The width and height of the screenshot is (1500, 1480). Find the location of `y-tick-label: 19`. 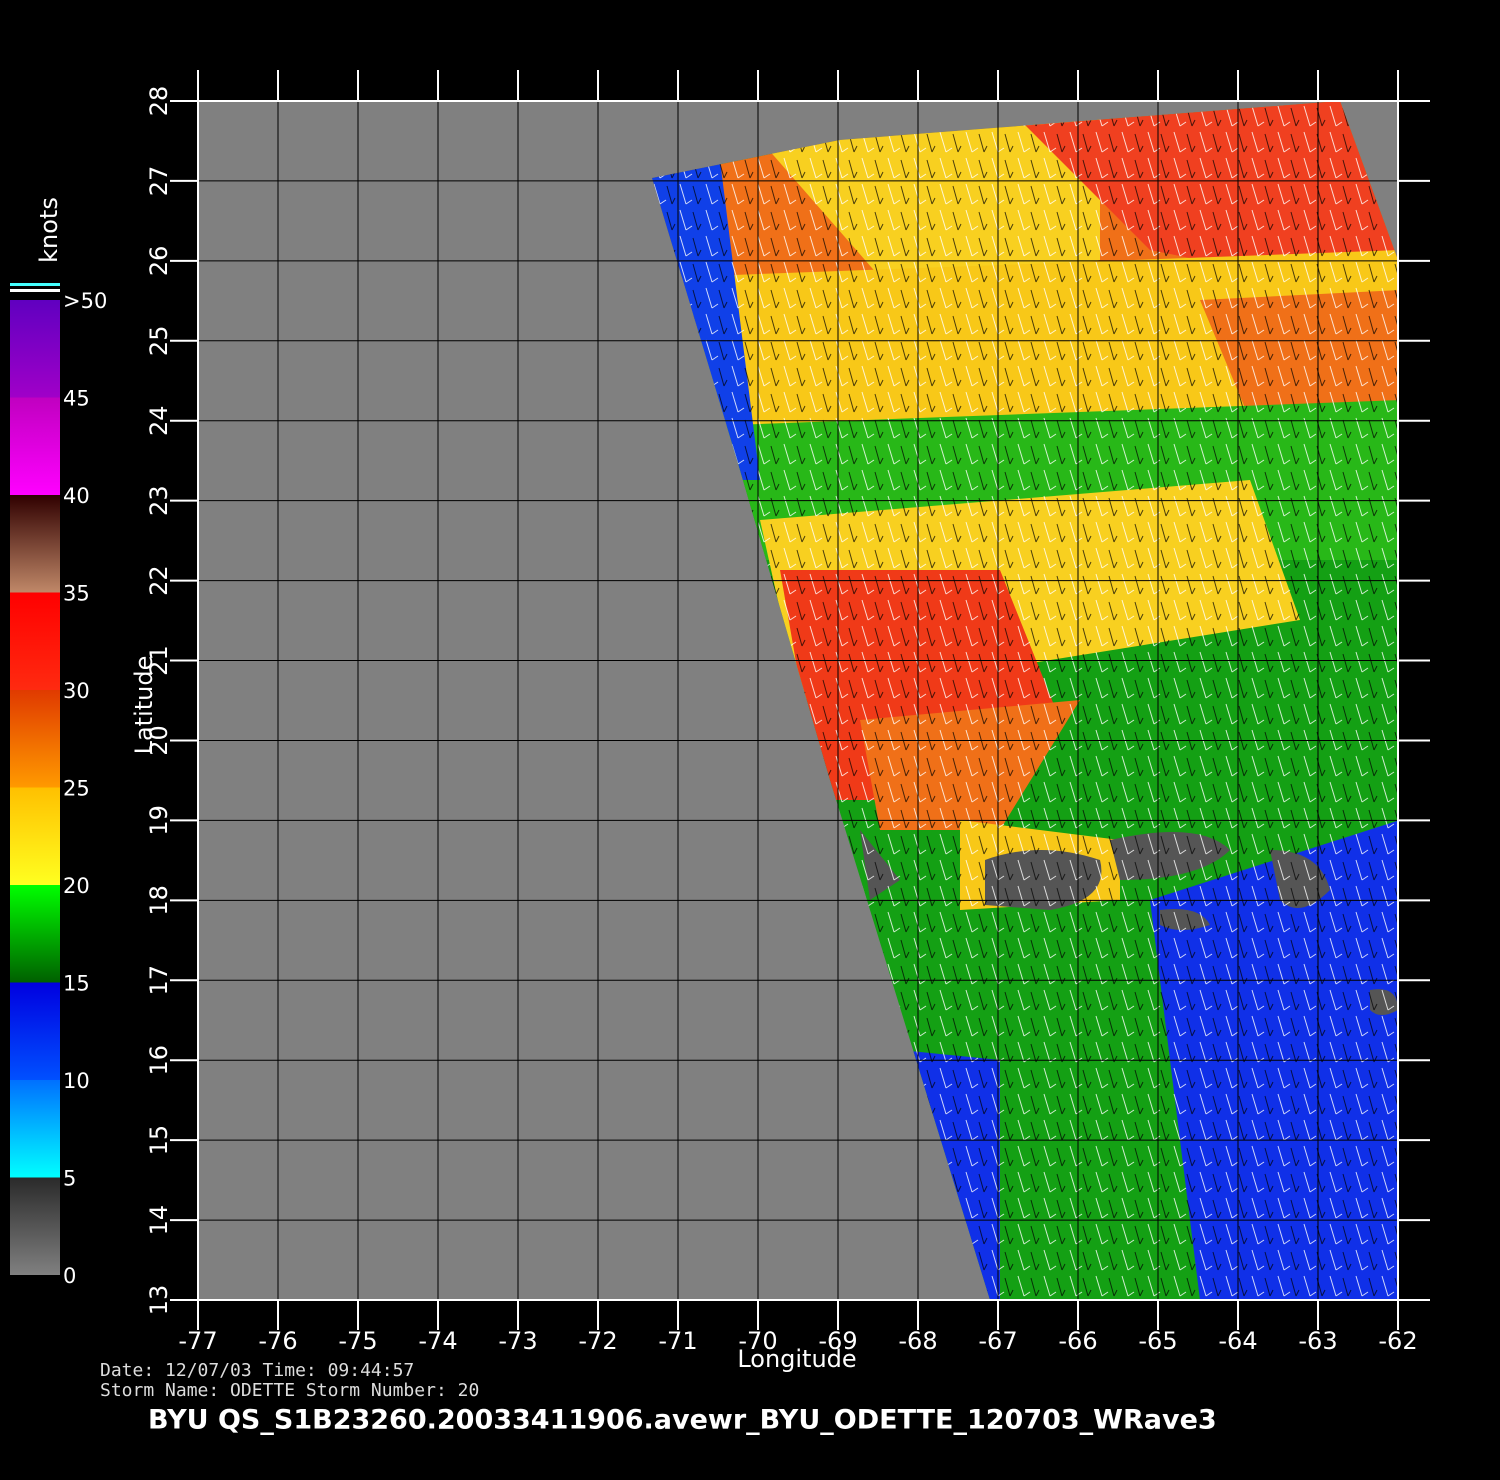

y-tick-label: 19 is located at coordinates (159, 820).